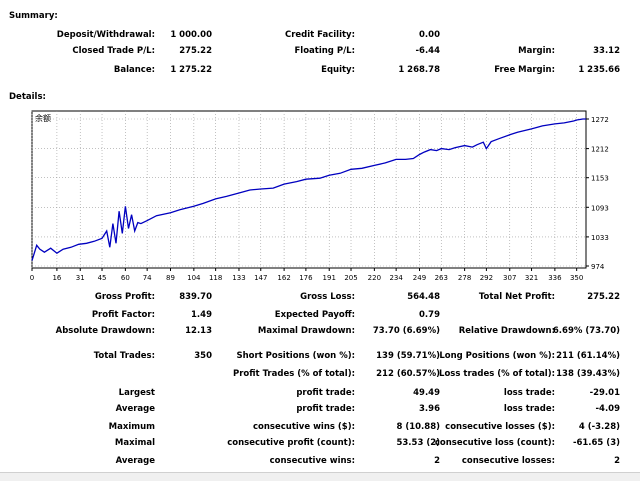 The width and height of the screenshot is (640, 481). Describe the element at coordinates (215, 278) in the screenshot. I see `x-tick-label: 118` at that location.